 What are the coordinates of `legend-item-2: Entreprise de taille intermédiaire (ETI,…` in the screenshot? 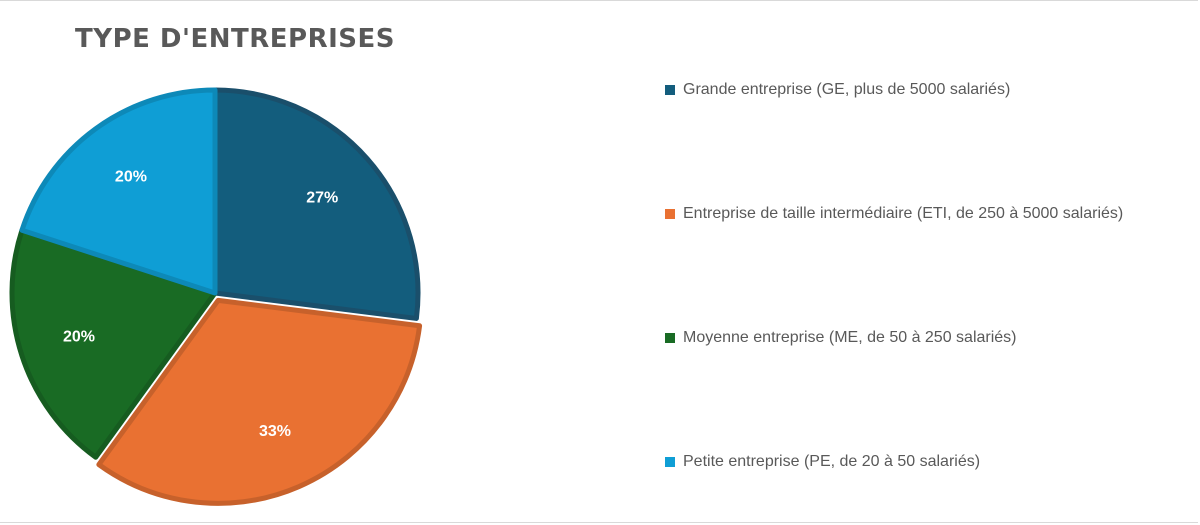 It's located at (894, 214).